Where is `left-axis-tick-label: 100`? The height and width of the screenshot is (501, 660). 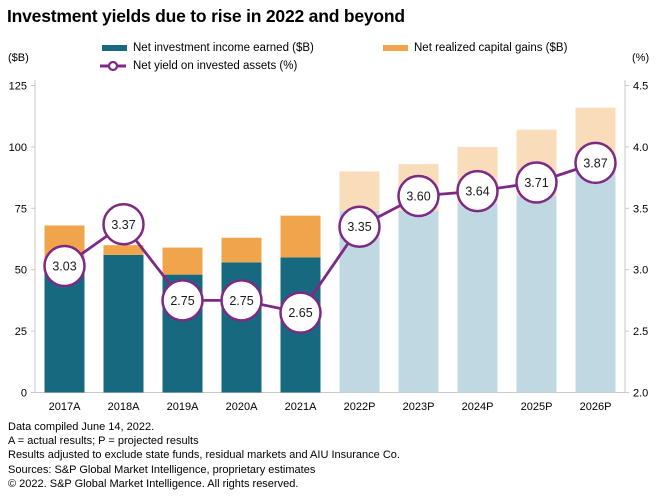
left-axis-tick-label: 100 is located at coordinates (18, 148).